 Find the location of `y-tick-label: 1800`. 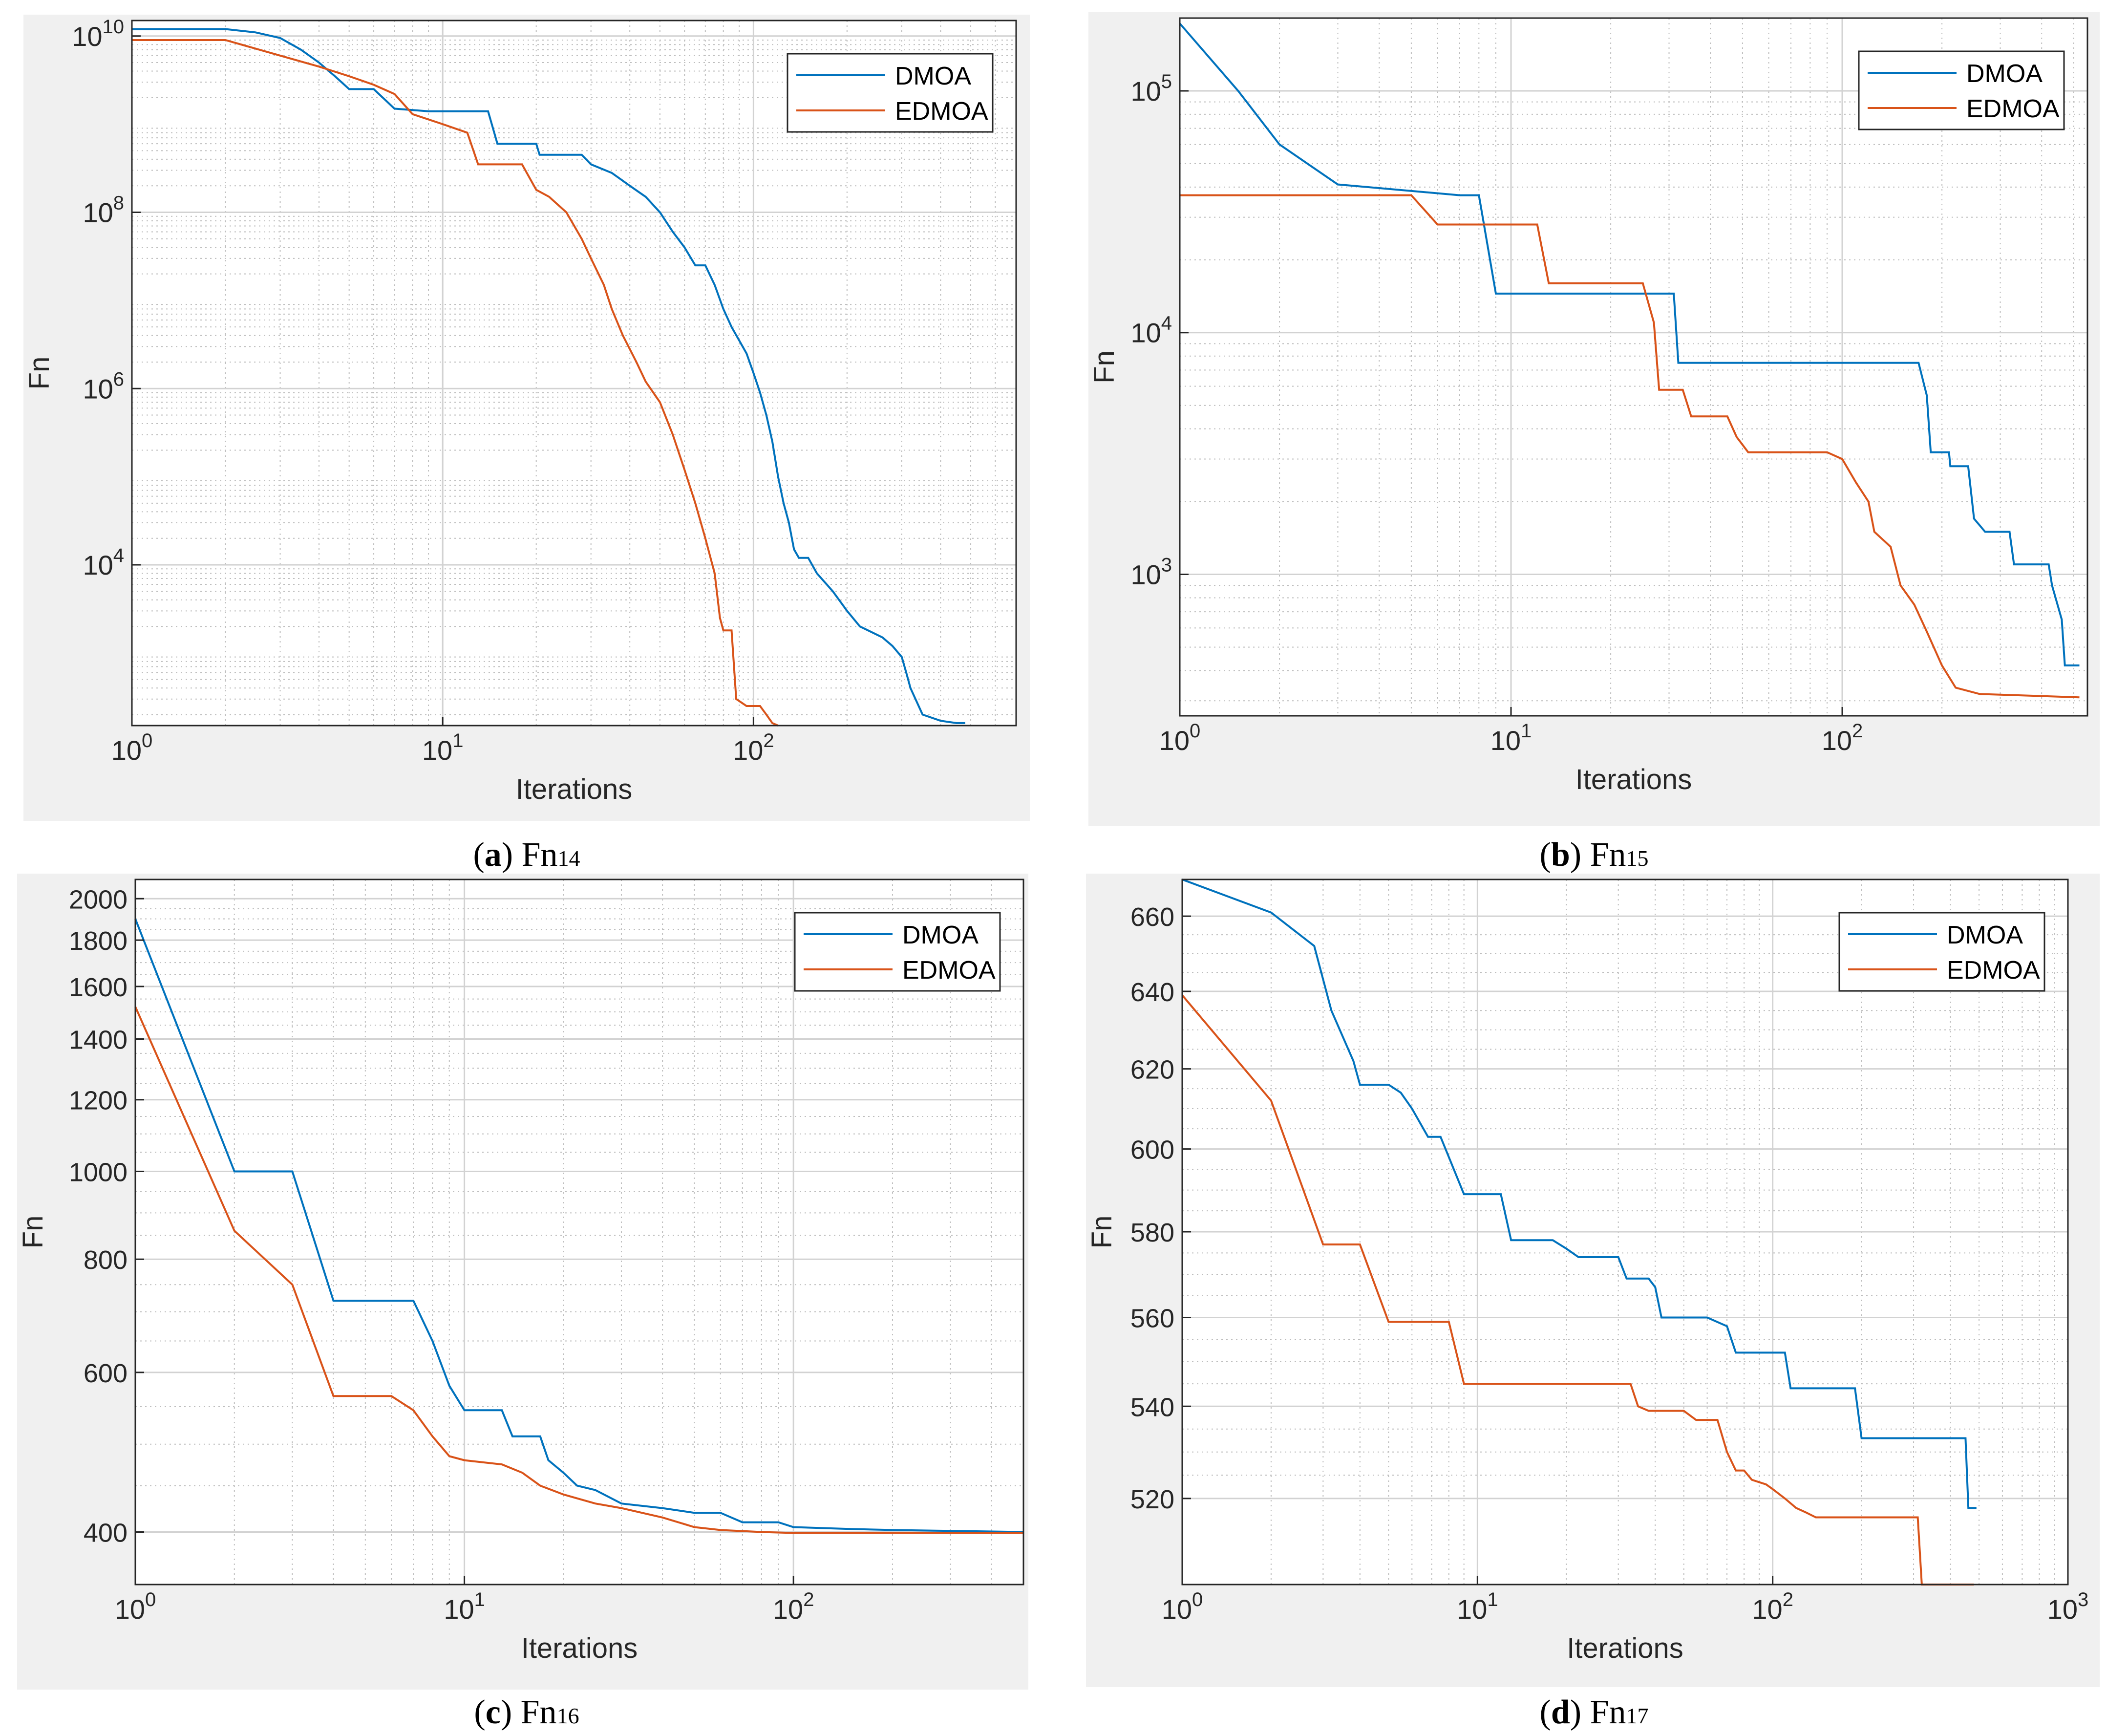

y-tick-label: 1800 is located at coordinates (98, 941).